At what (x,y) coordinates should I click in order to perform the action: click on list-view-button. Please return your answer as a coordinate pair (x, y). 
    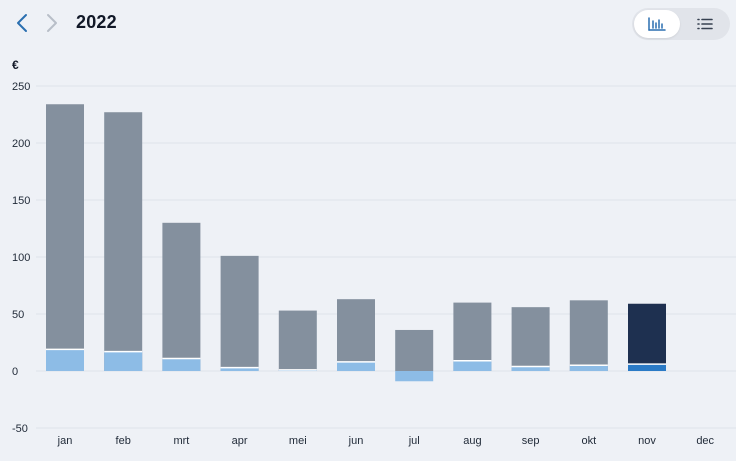
    Looking at the image, I should click on (705, 24).